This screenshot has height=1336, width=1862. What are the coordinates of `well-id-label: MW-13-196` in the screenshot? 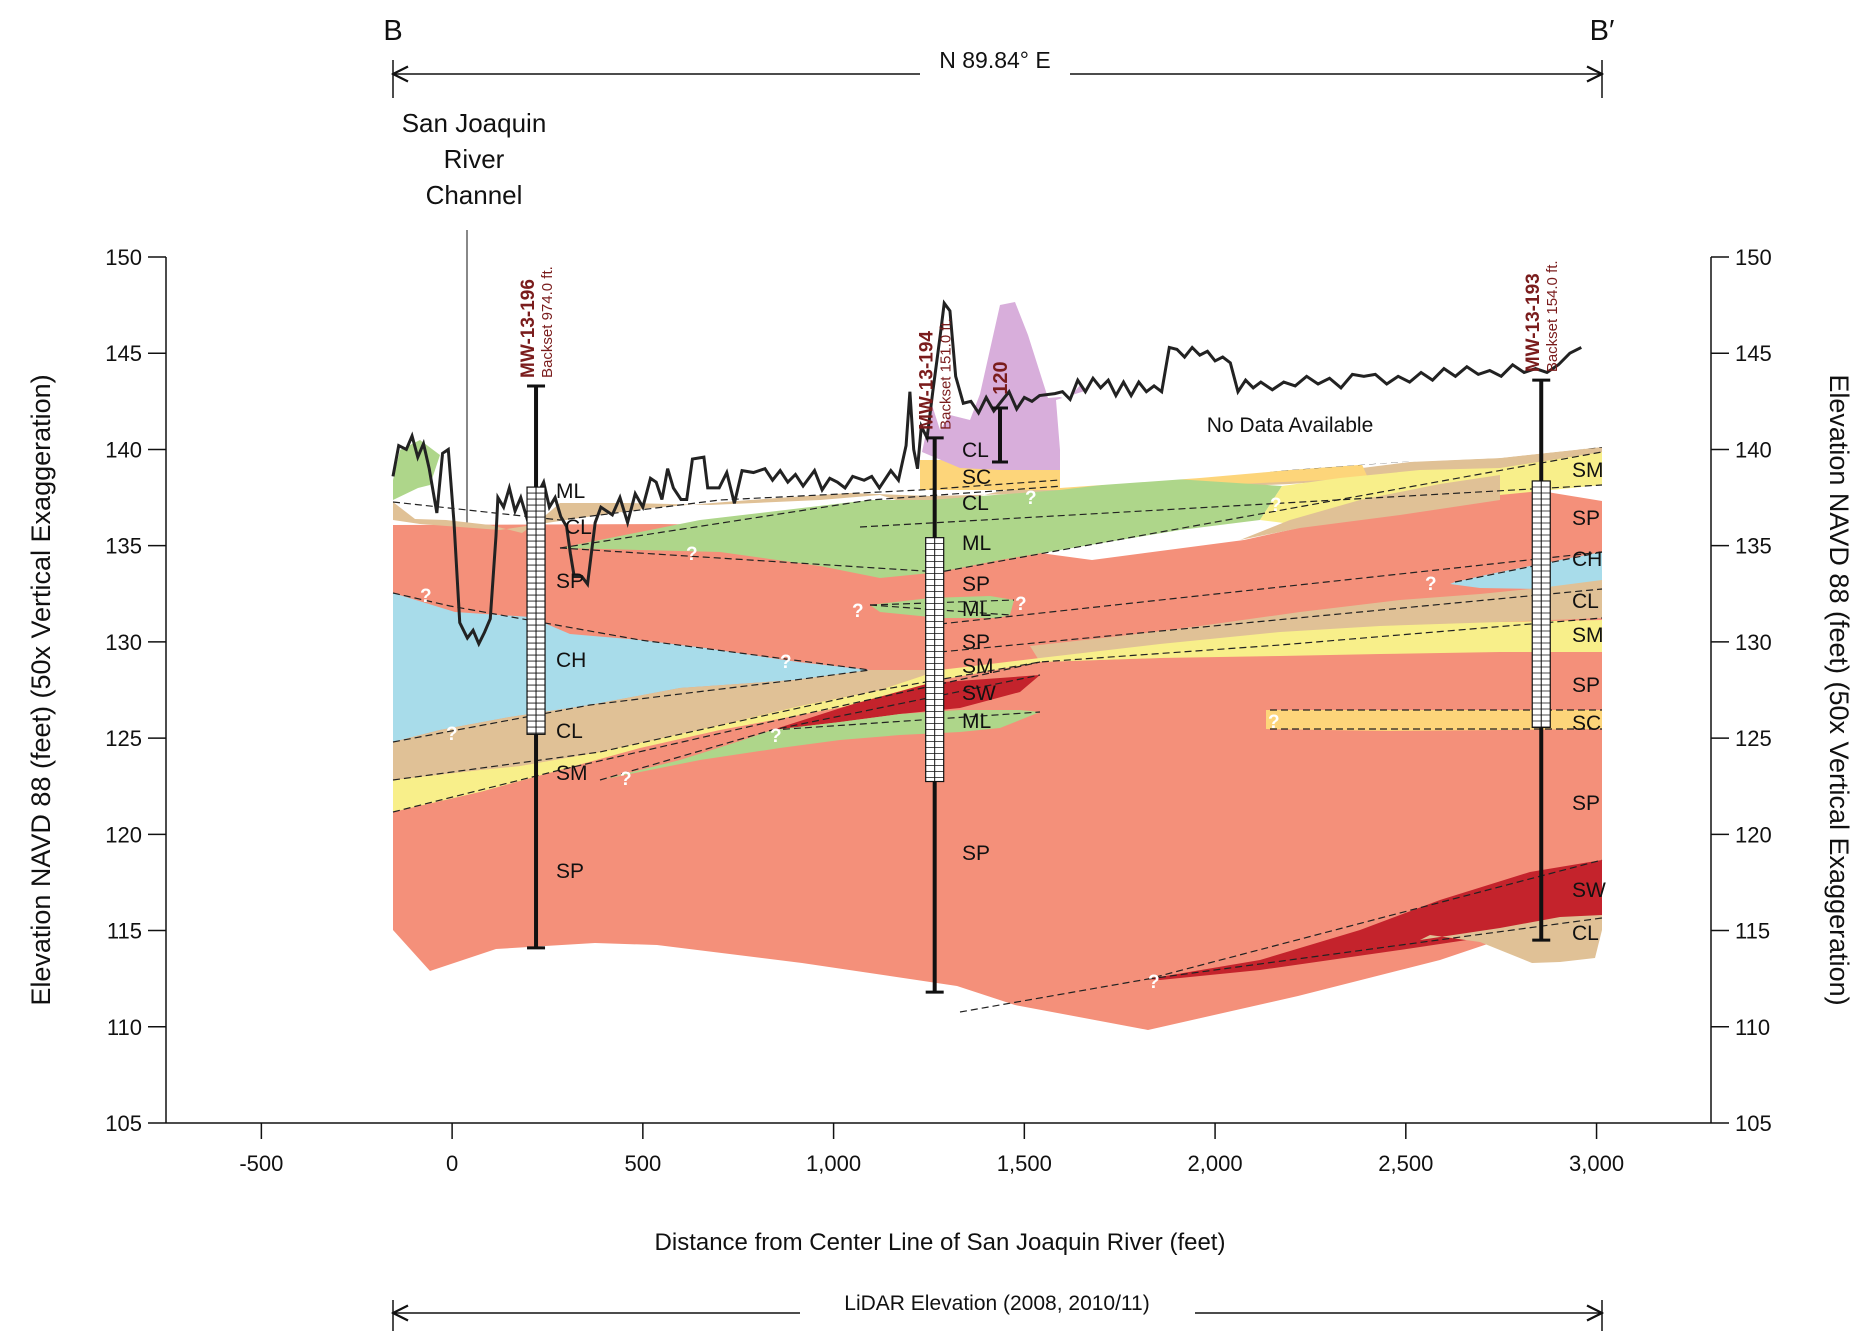 It's located at (528, 328).